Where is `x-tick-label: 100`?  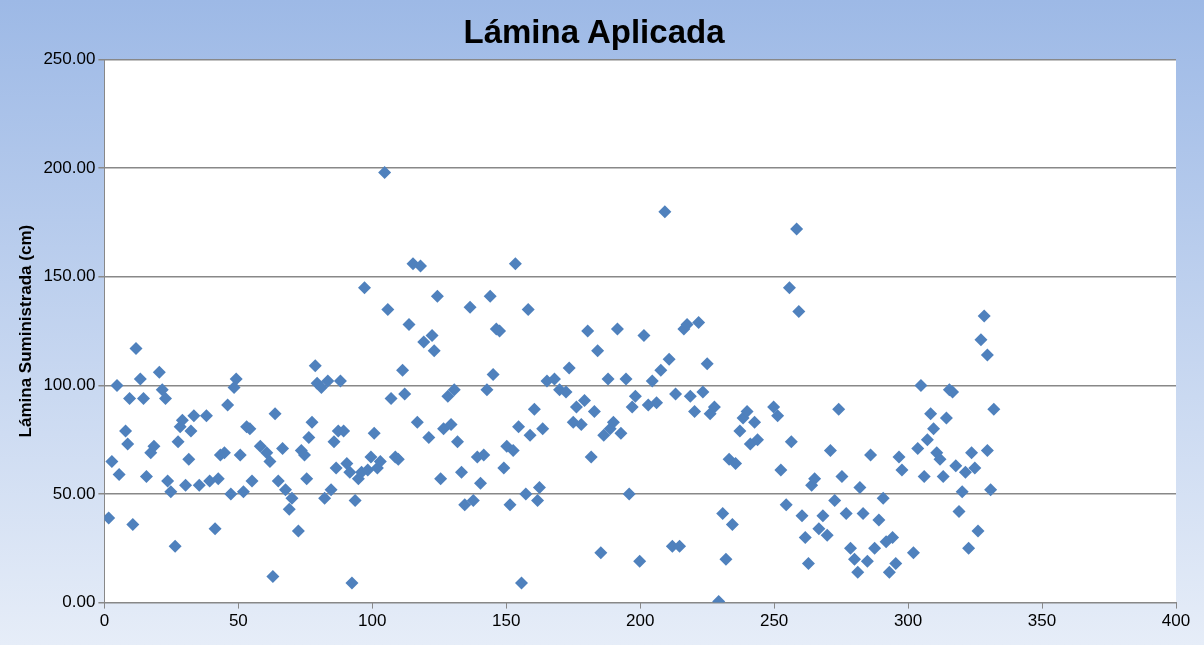
x-tick-label: 100 is located at coordinates (372, 621).